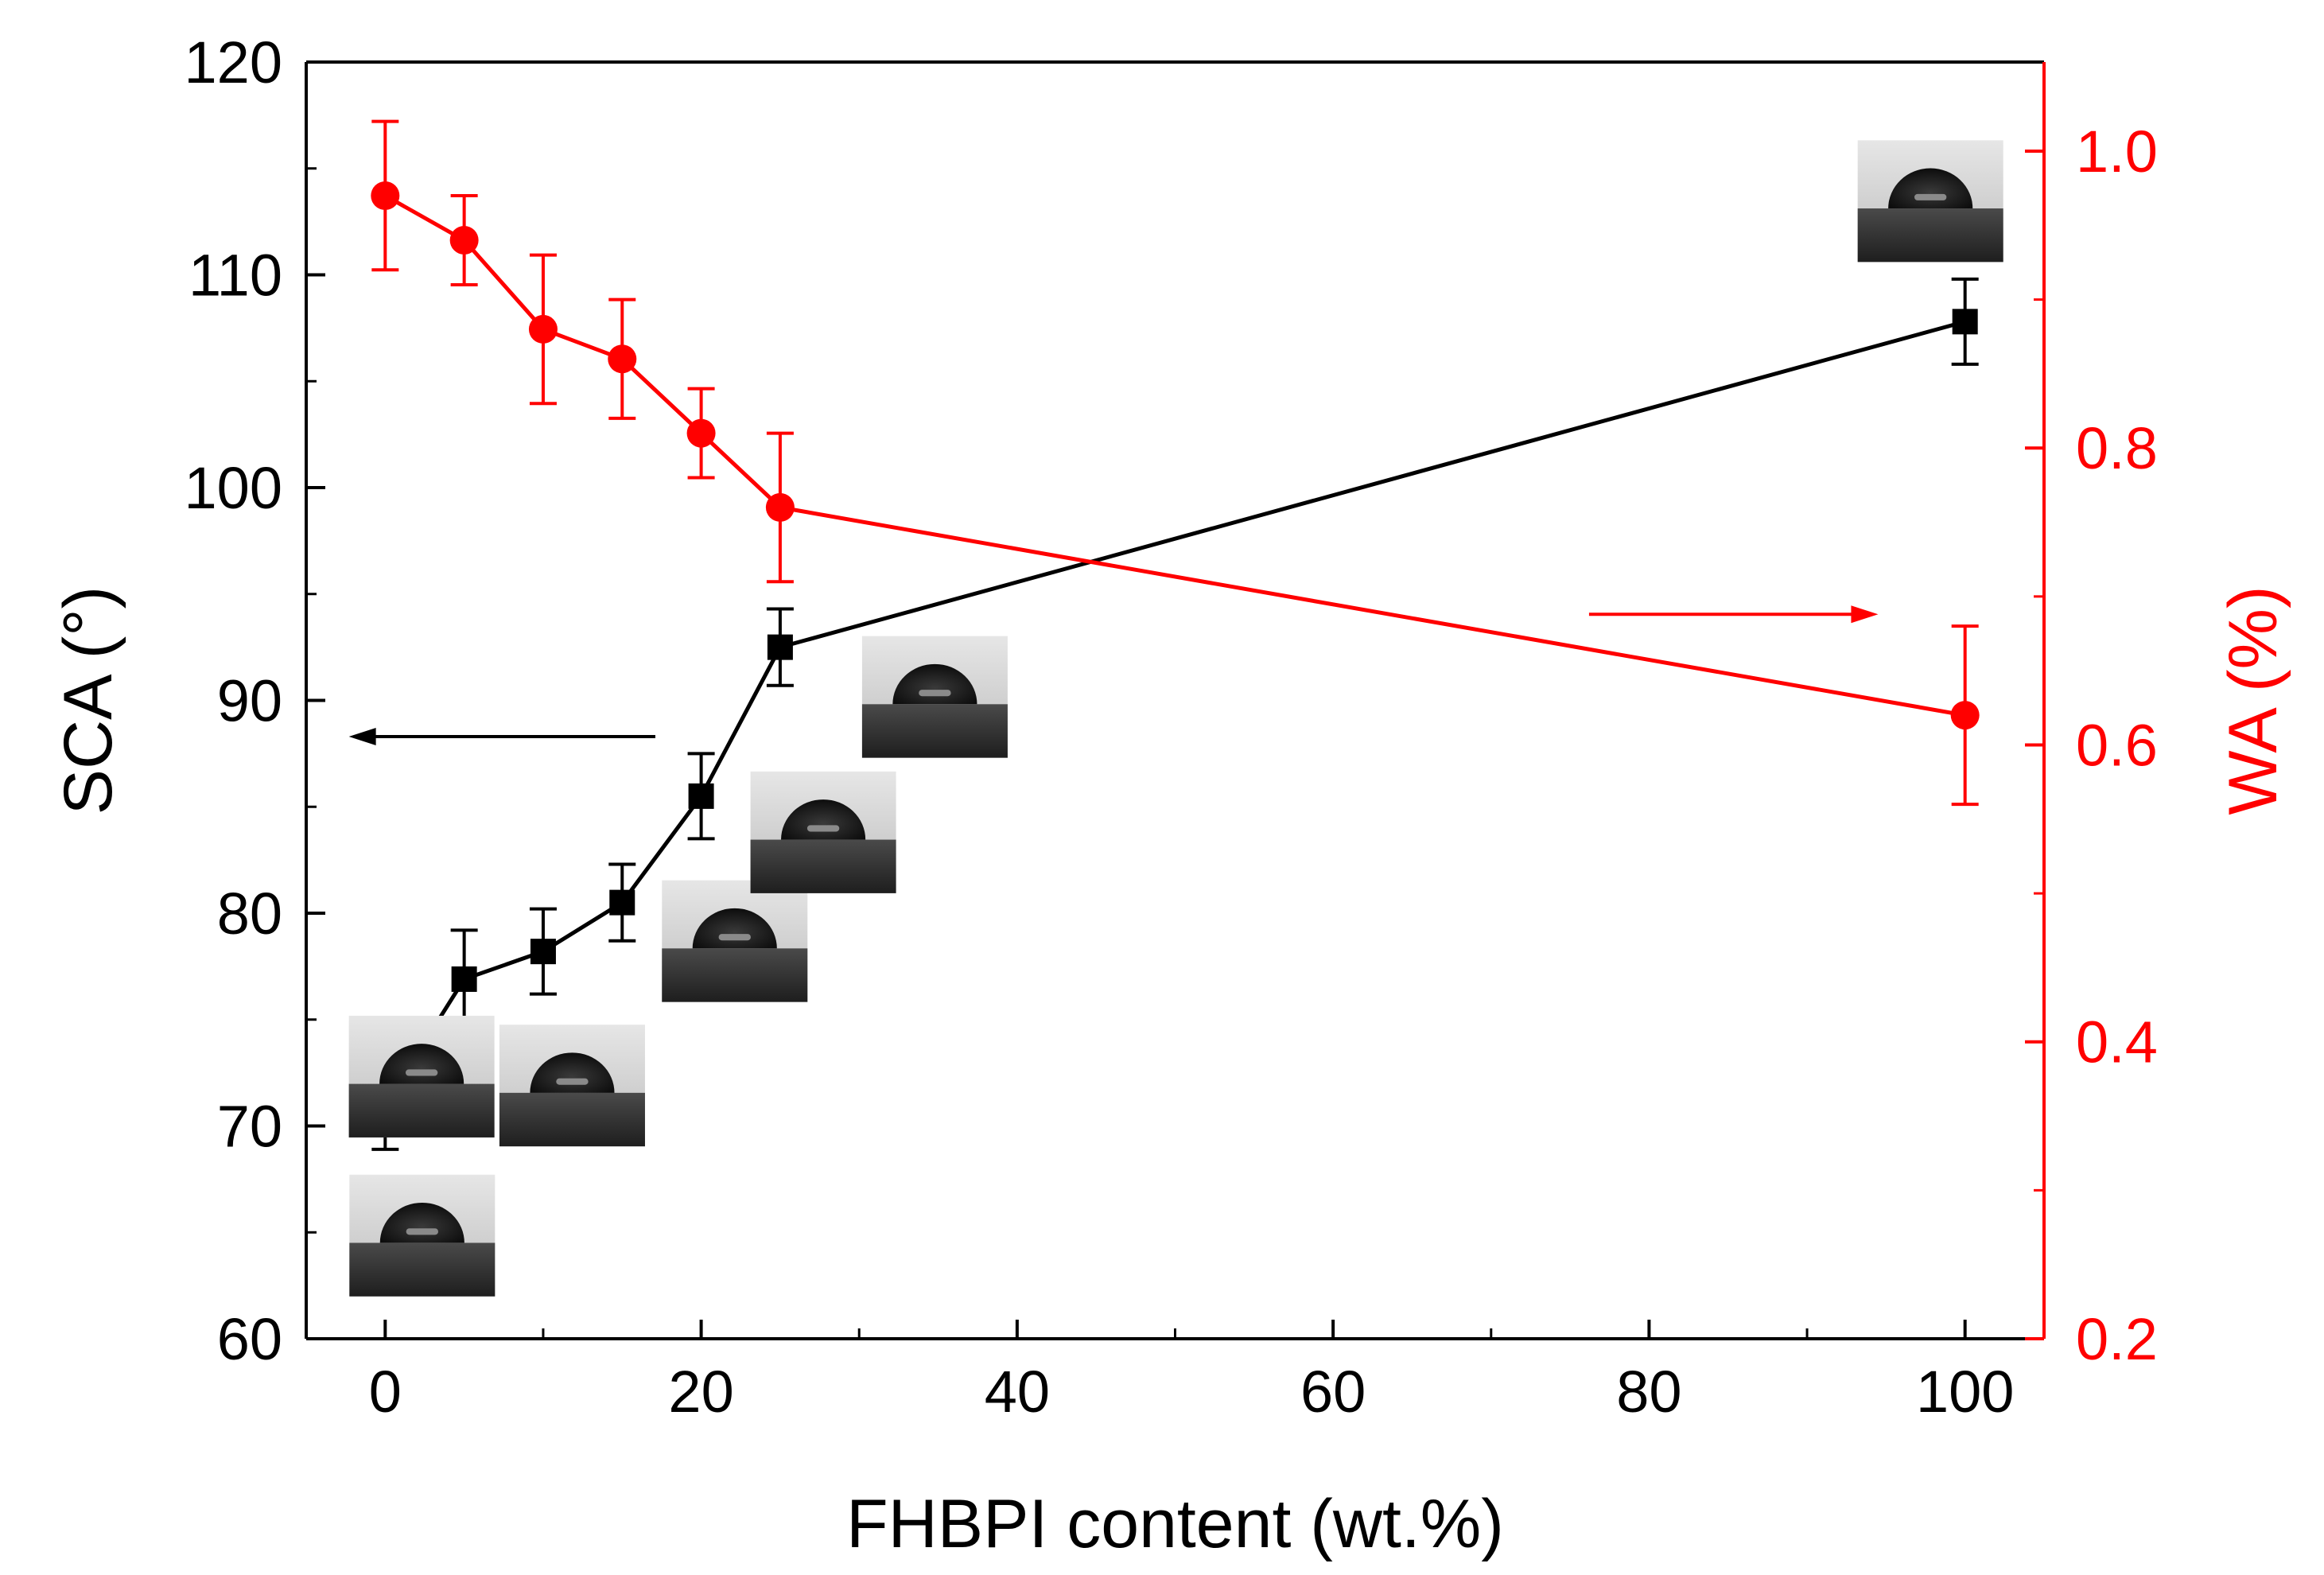 This screenshot has height=1575, width=2324. I want to click on left-tick-label: 90, so click(249, 701).